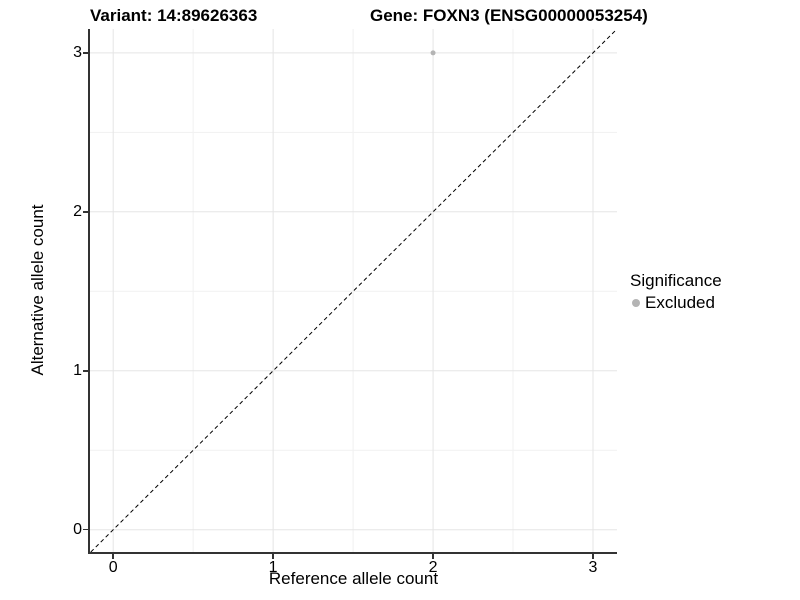 The width and height of the screenshot is (800, 600). I want to click on y-tick-label: 3, so click(77, 52).